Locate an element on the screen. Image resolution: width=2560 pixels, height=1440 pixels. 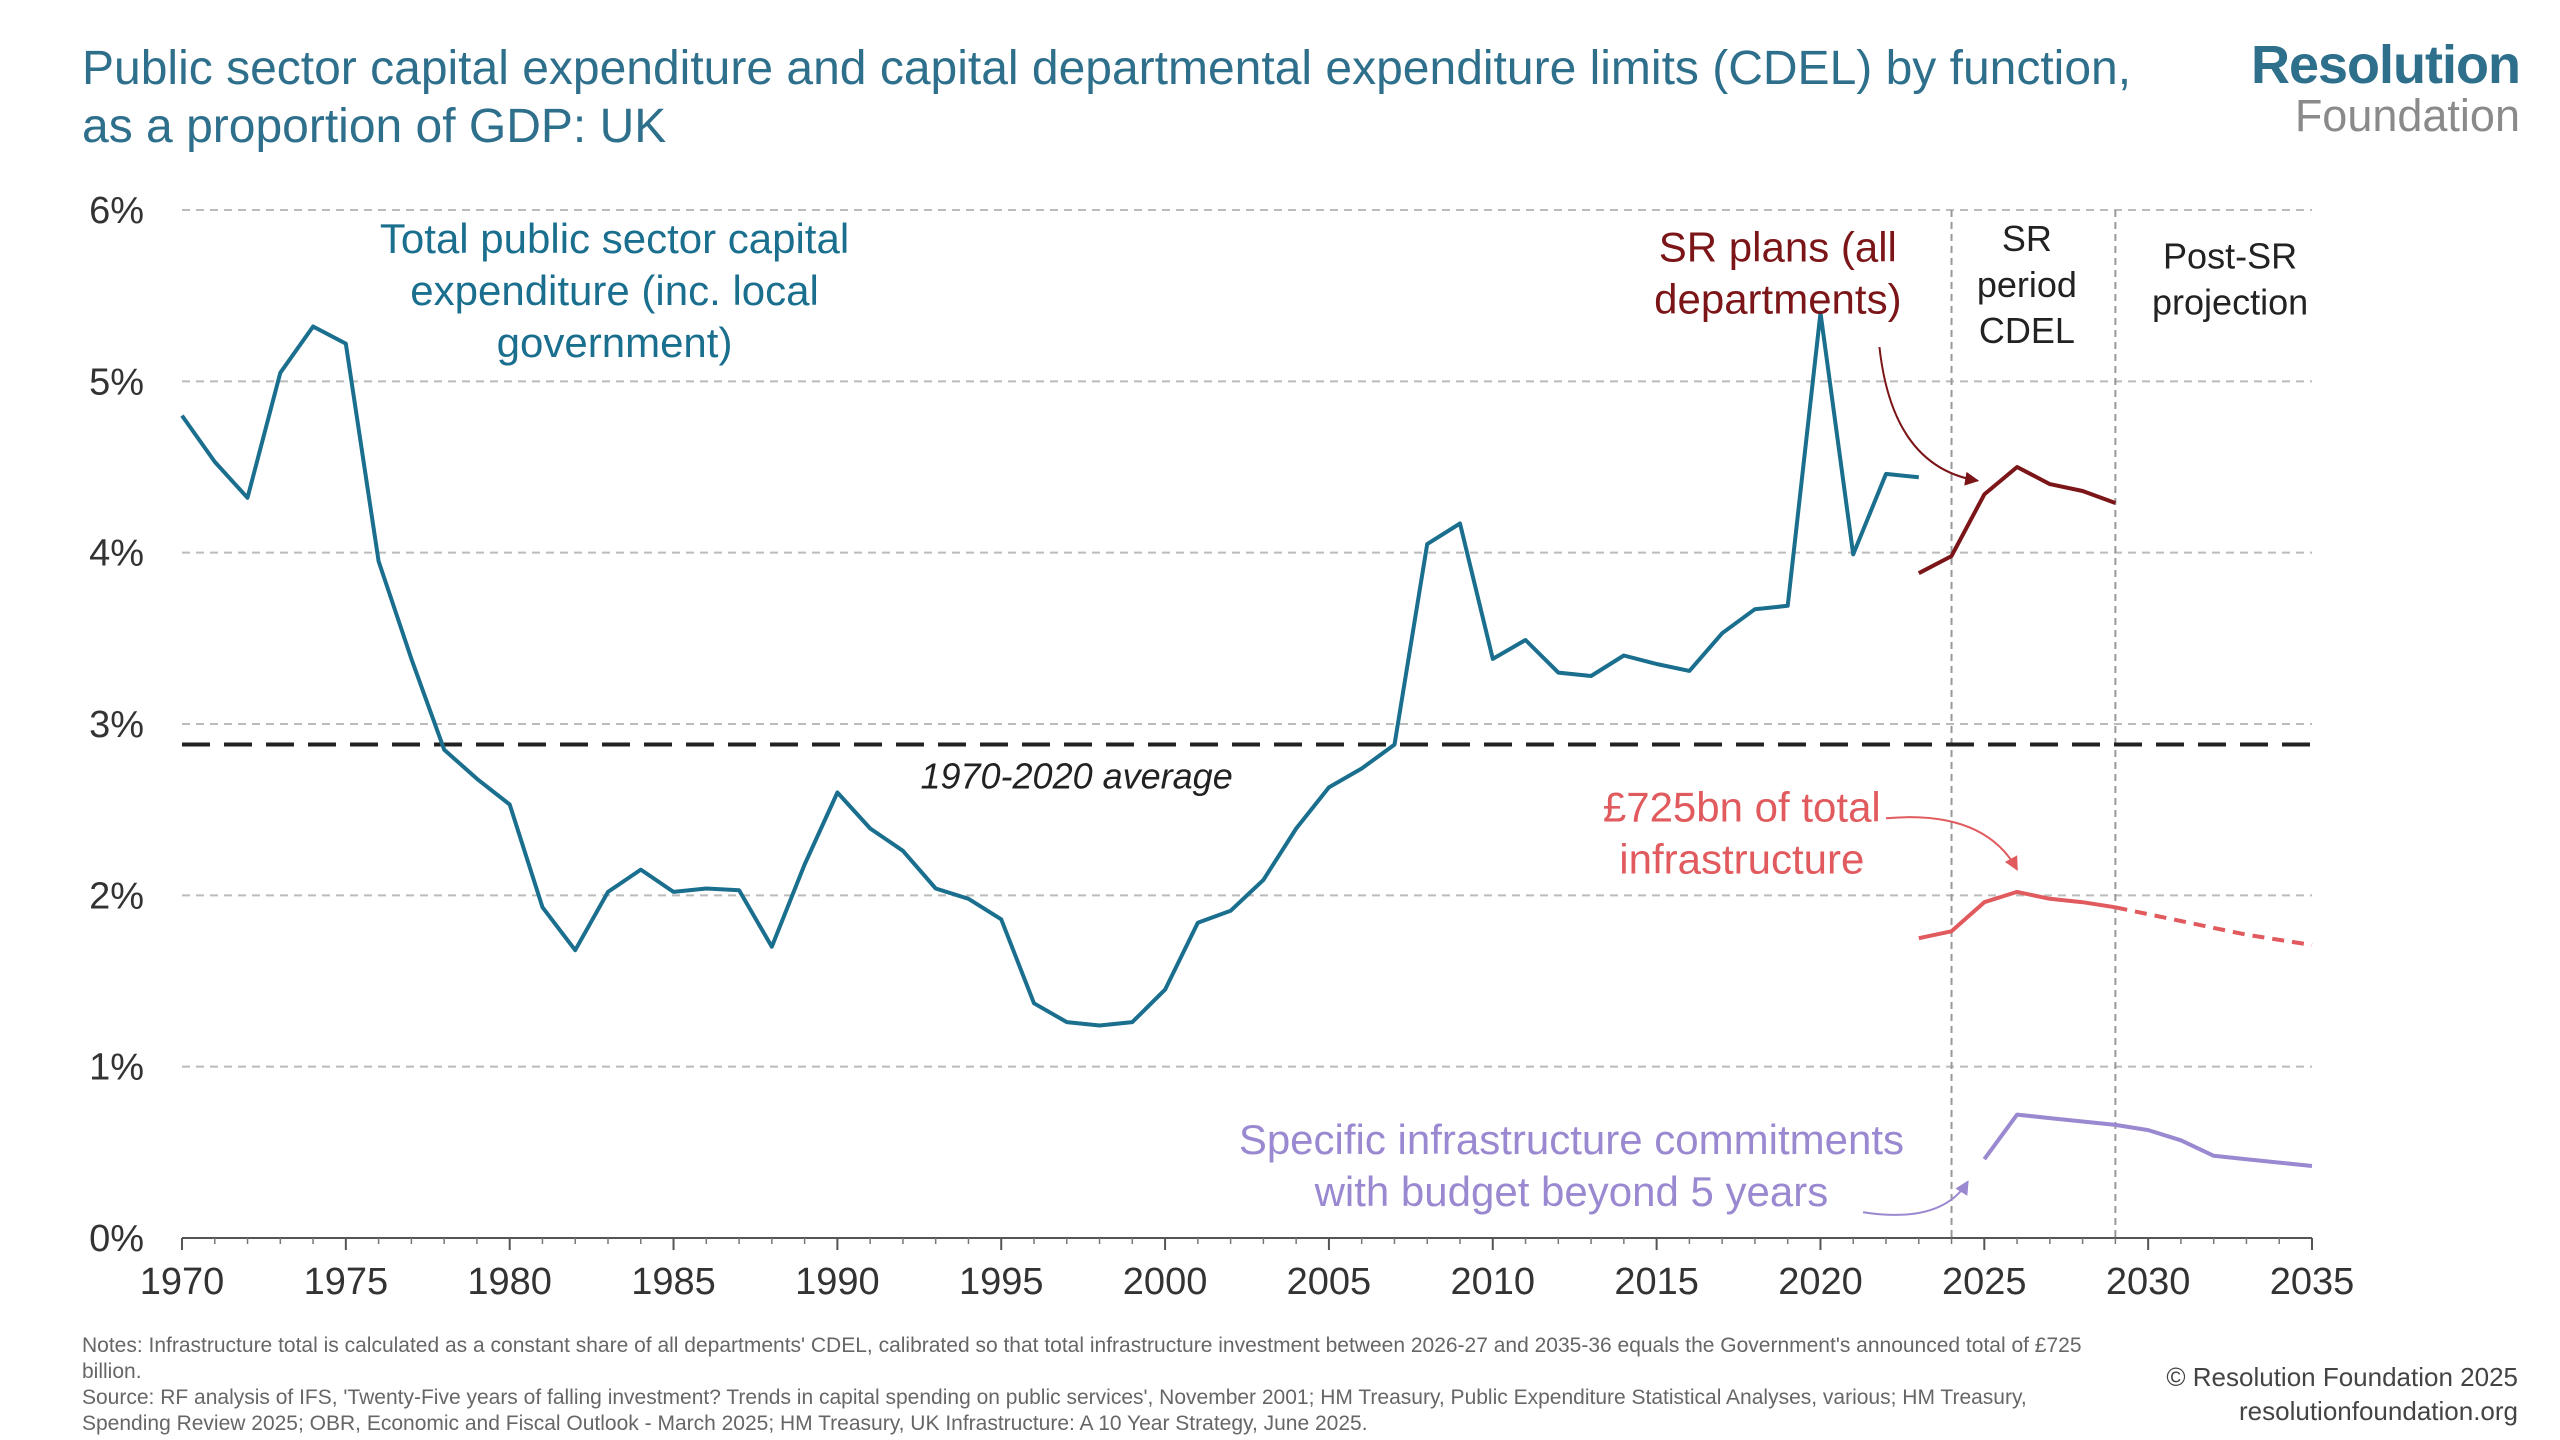
annotation-sr-plans-line-1: SR plans (all is located at coordinates (1778, 246).